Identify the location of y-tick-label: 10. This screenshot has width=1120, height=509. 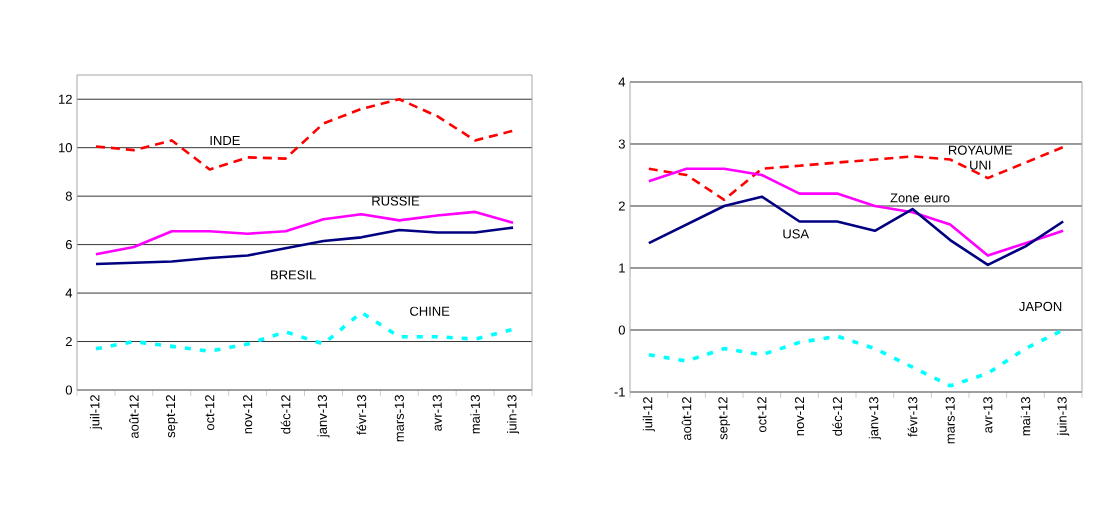
(65, 148).